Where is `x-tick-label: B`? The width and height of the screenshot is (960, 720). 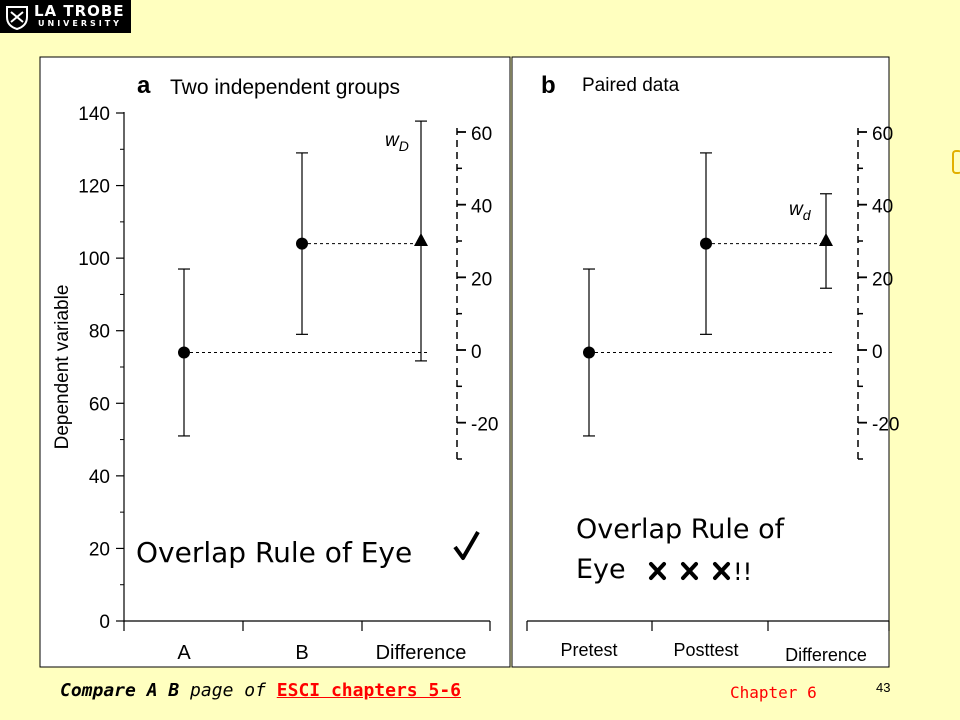
x-tick-label: B is located at coordinates (301, 653).